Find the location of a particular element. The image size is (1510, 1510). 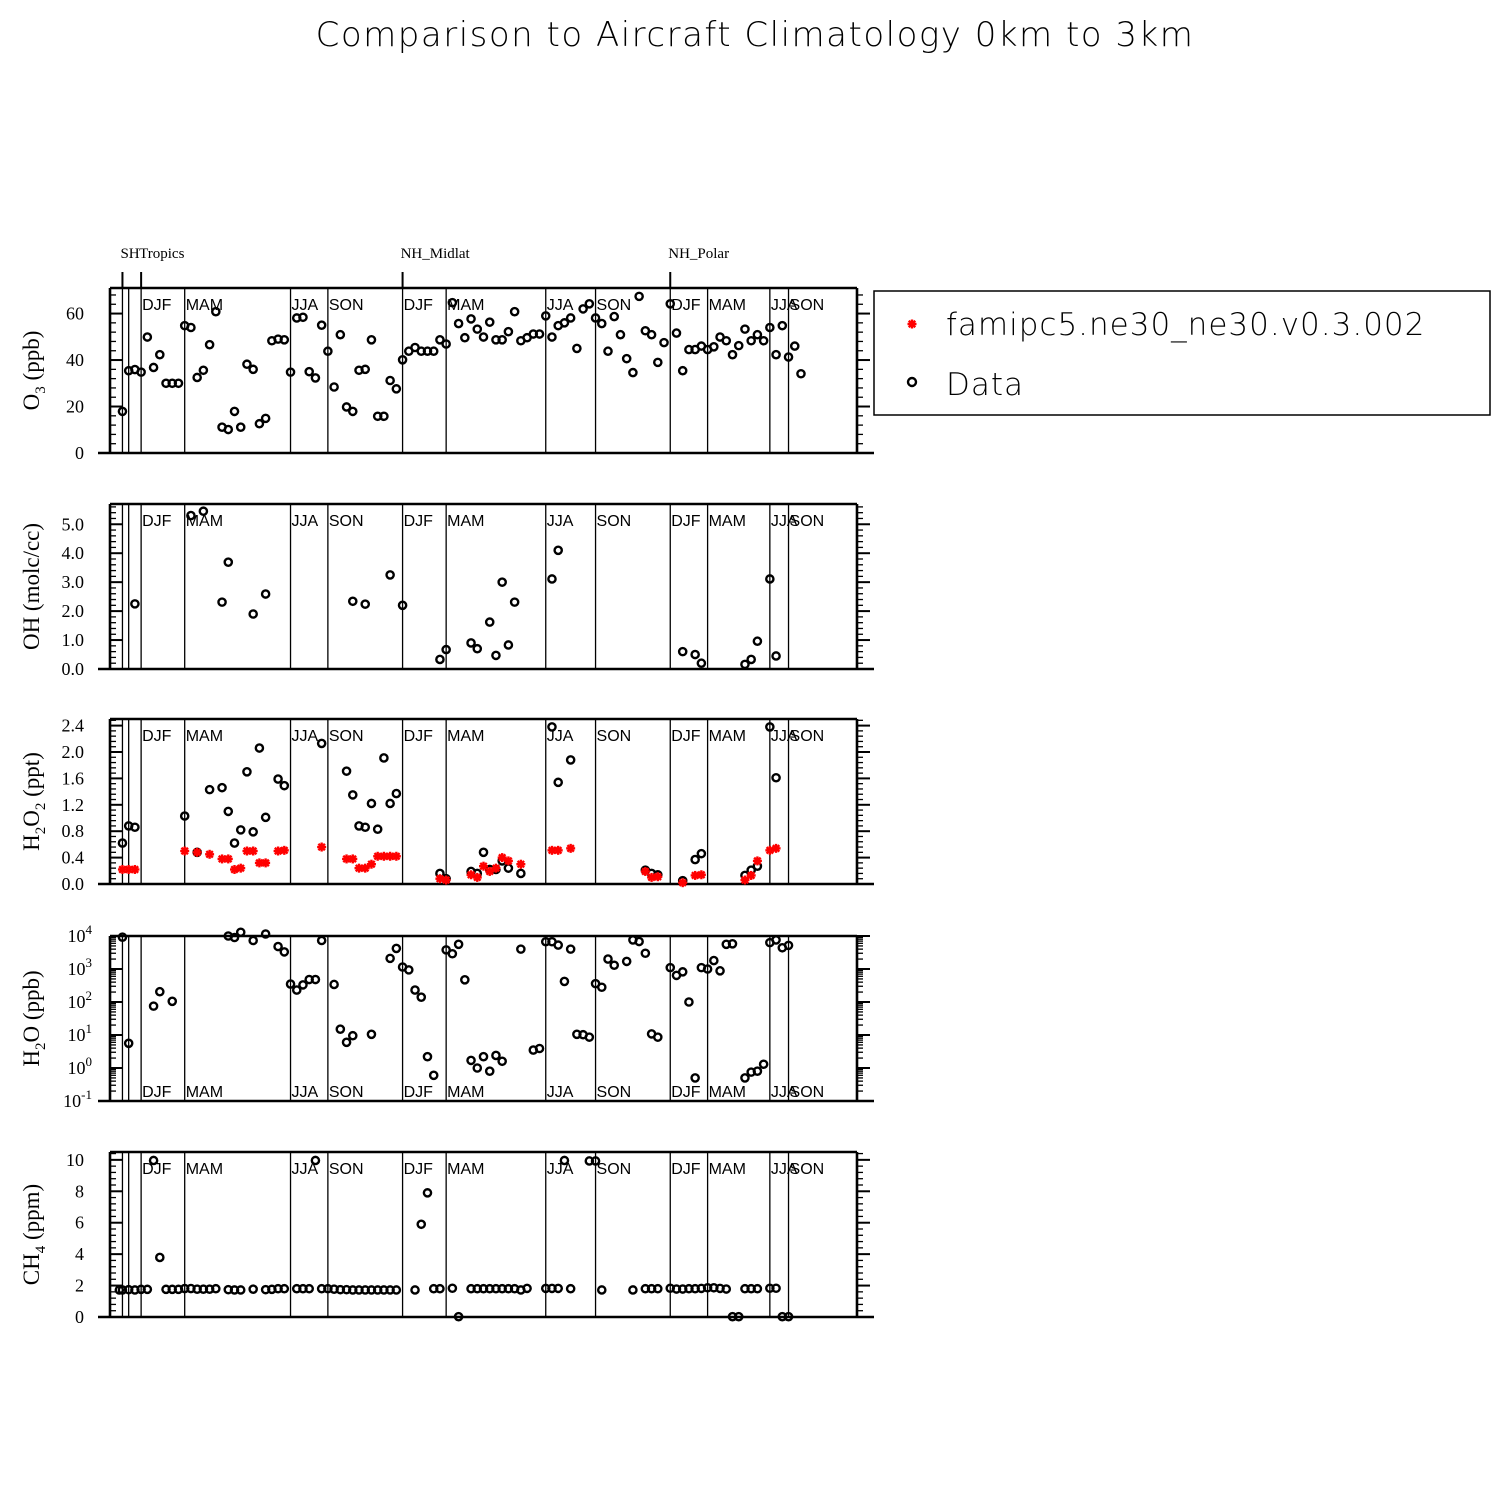

season-label: MAM is located at coordinates (727, 521).